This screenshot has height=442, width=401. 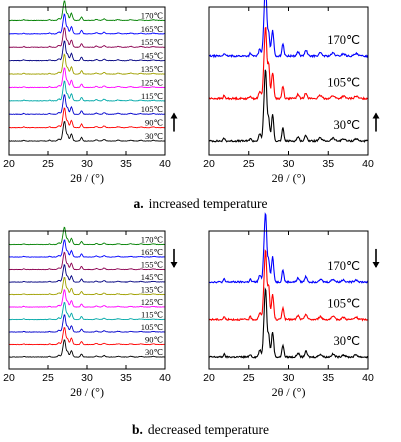 What do you see at coordinates (137, 429) in the screenshot?
I see `caption-b-letter: b.` at bounding box center [137, 429].